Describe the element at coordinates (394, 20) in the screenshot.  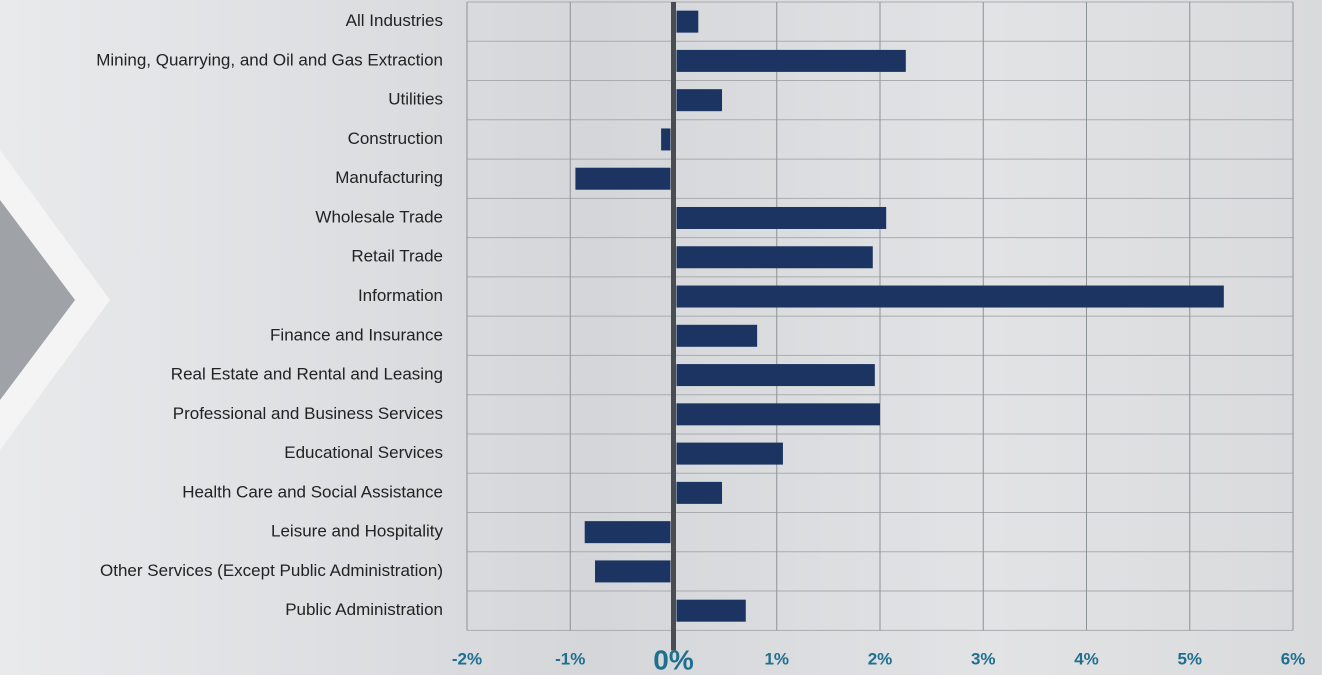
I see `category-label: All Industries` at that location.